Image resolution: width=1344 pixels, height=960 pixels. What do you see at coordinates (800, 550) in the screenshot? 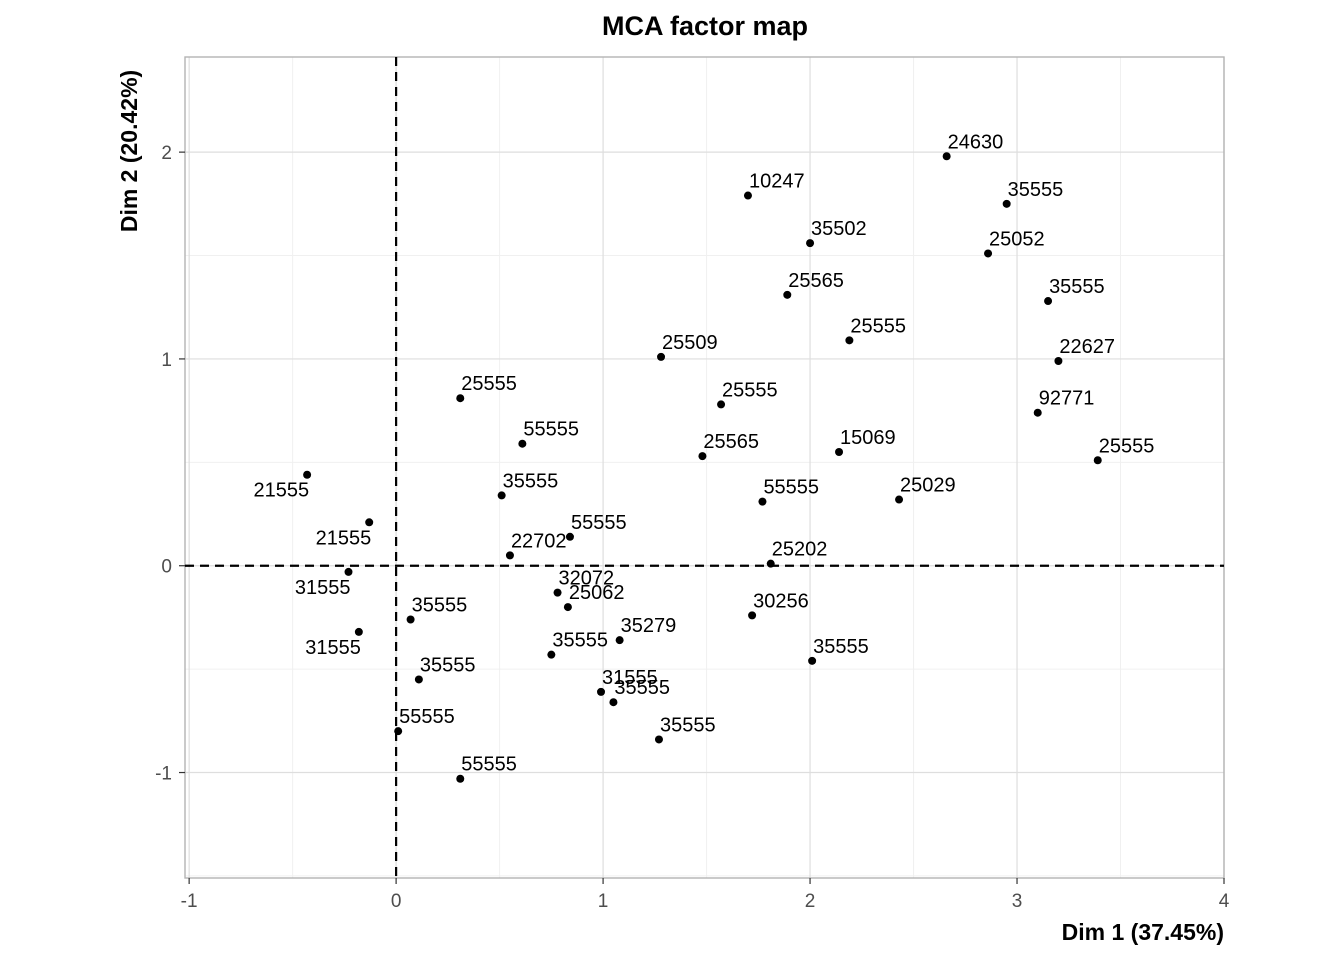
I see `point-label: 25202` at bounding box center [800, 550].